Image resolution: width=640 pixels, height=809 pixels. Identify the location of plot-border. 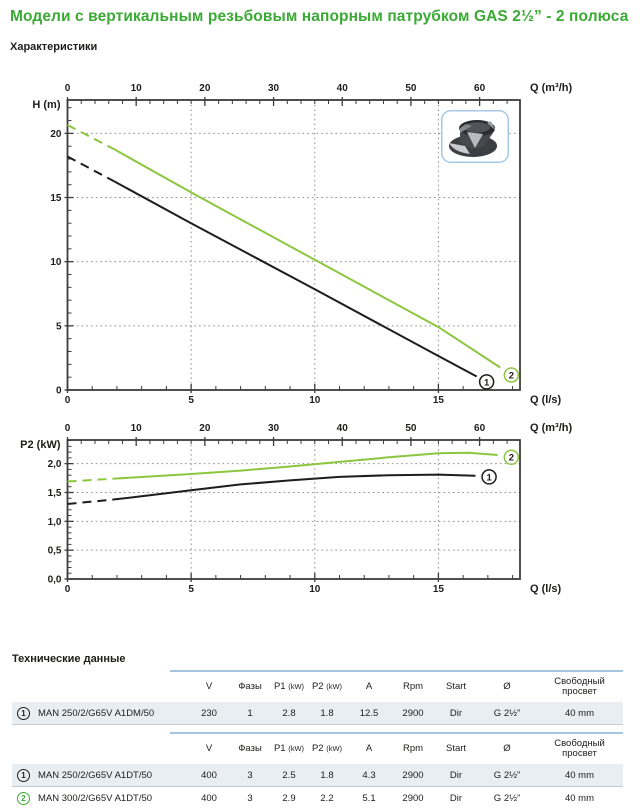
(293, 509).